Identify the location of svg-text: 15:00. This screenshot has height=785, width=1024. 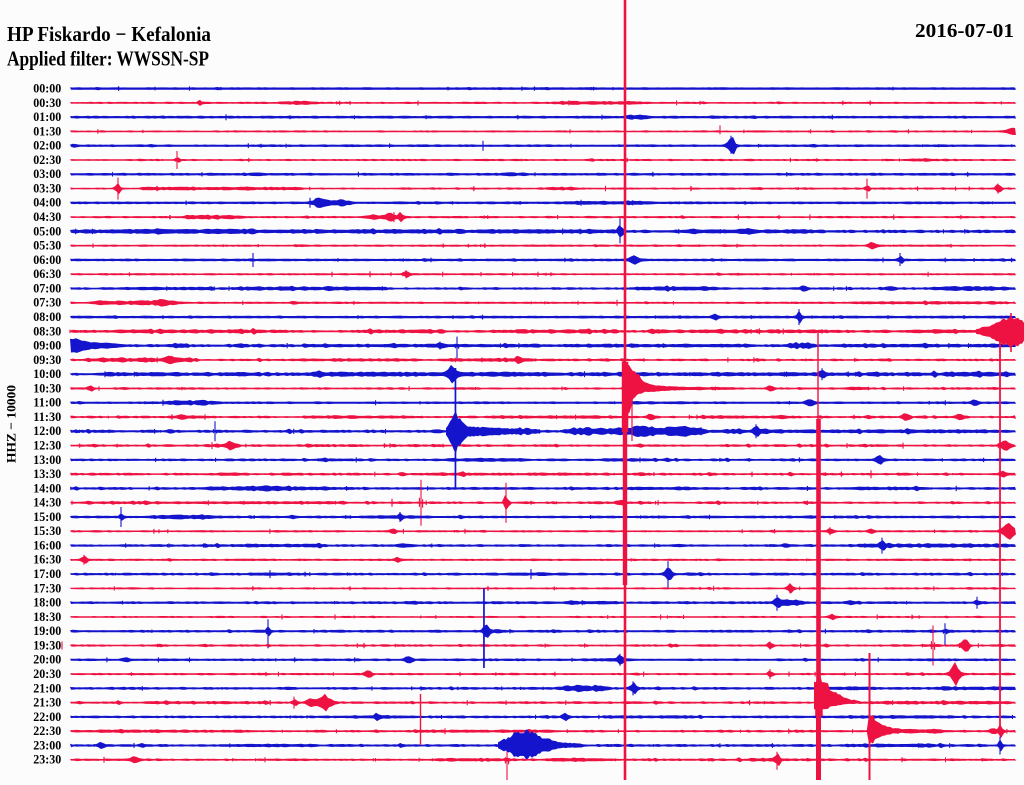
(47, 516).